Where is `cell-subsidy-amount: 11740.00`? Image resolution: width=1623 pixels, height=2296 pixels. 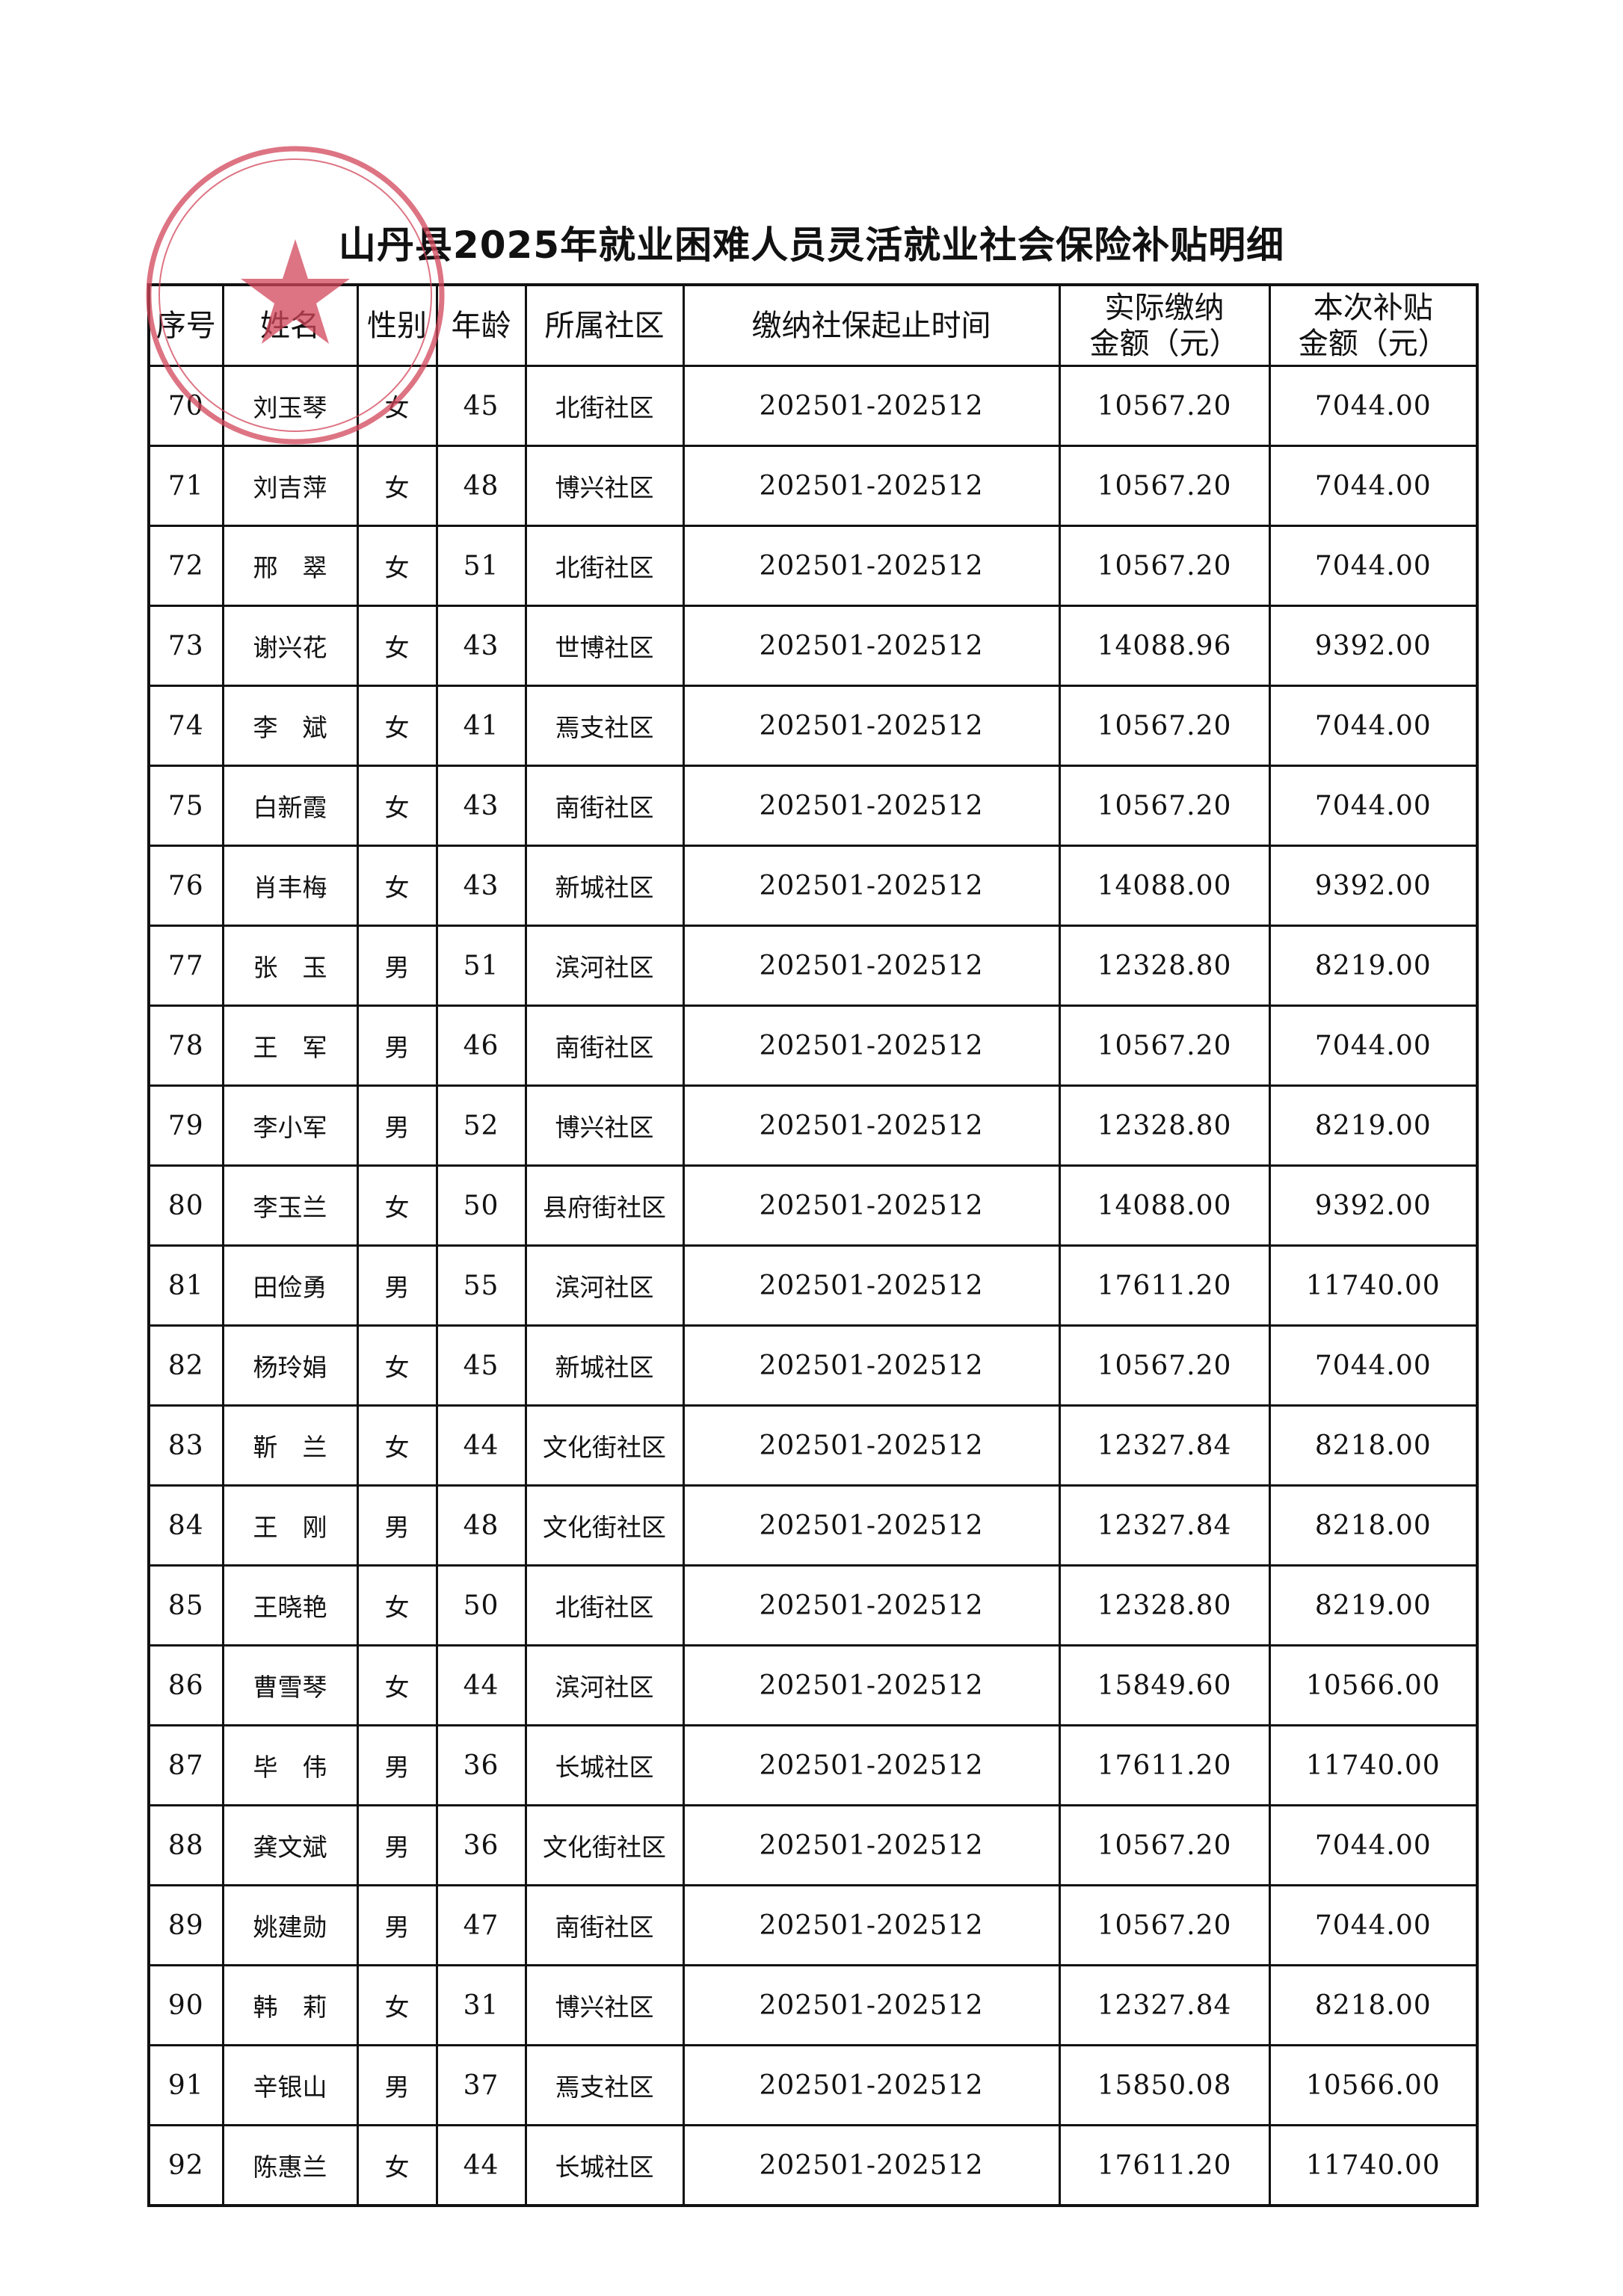
cell-subsidy-amount: 11740.00 is located at coordinates (1373, 1765).